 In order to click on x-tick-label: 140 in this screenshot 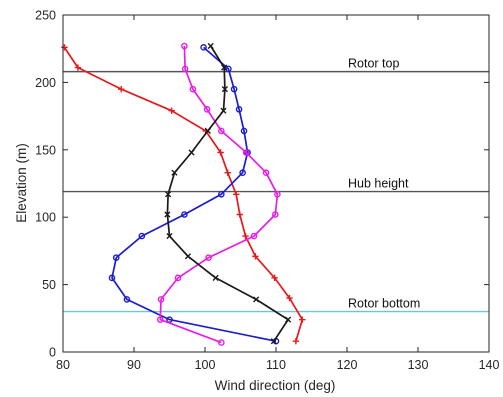, I will do `click(489, 365)`.